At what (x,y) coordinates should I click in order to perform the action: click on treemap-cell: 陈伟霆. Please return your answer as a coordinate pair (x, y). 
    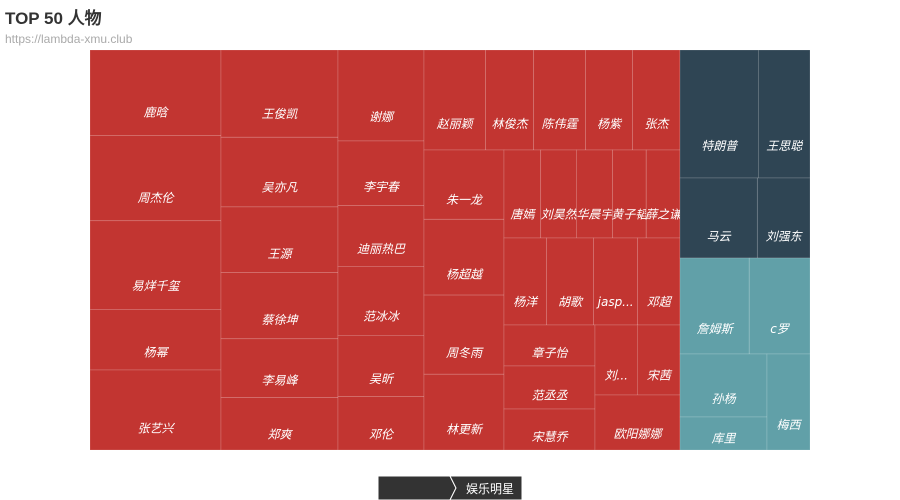
    Looking at the image, I should click on (559, 100).